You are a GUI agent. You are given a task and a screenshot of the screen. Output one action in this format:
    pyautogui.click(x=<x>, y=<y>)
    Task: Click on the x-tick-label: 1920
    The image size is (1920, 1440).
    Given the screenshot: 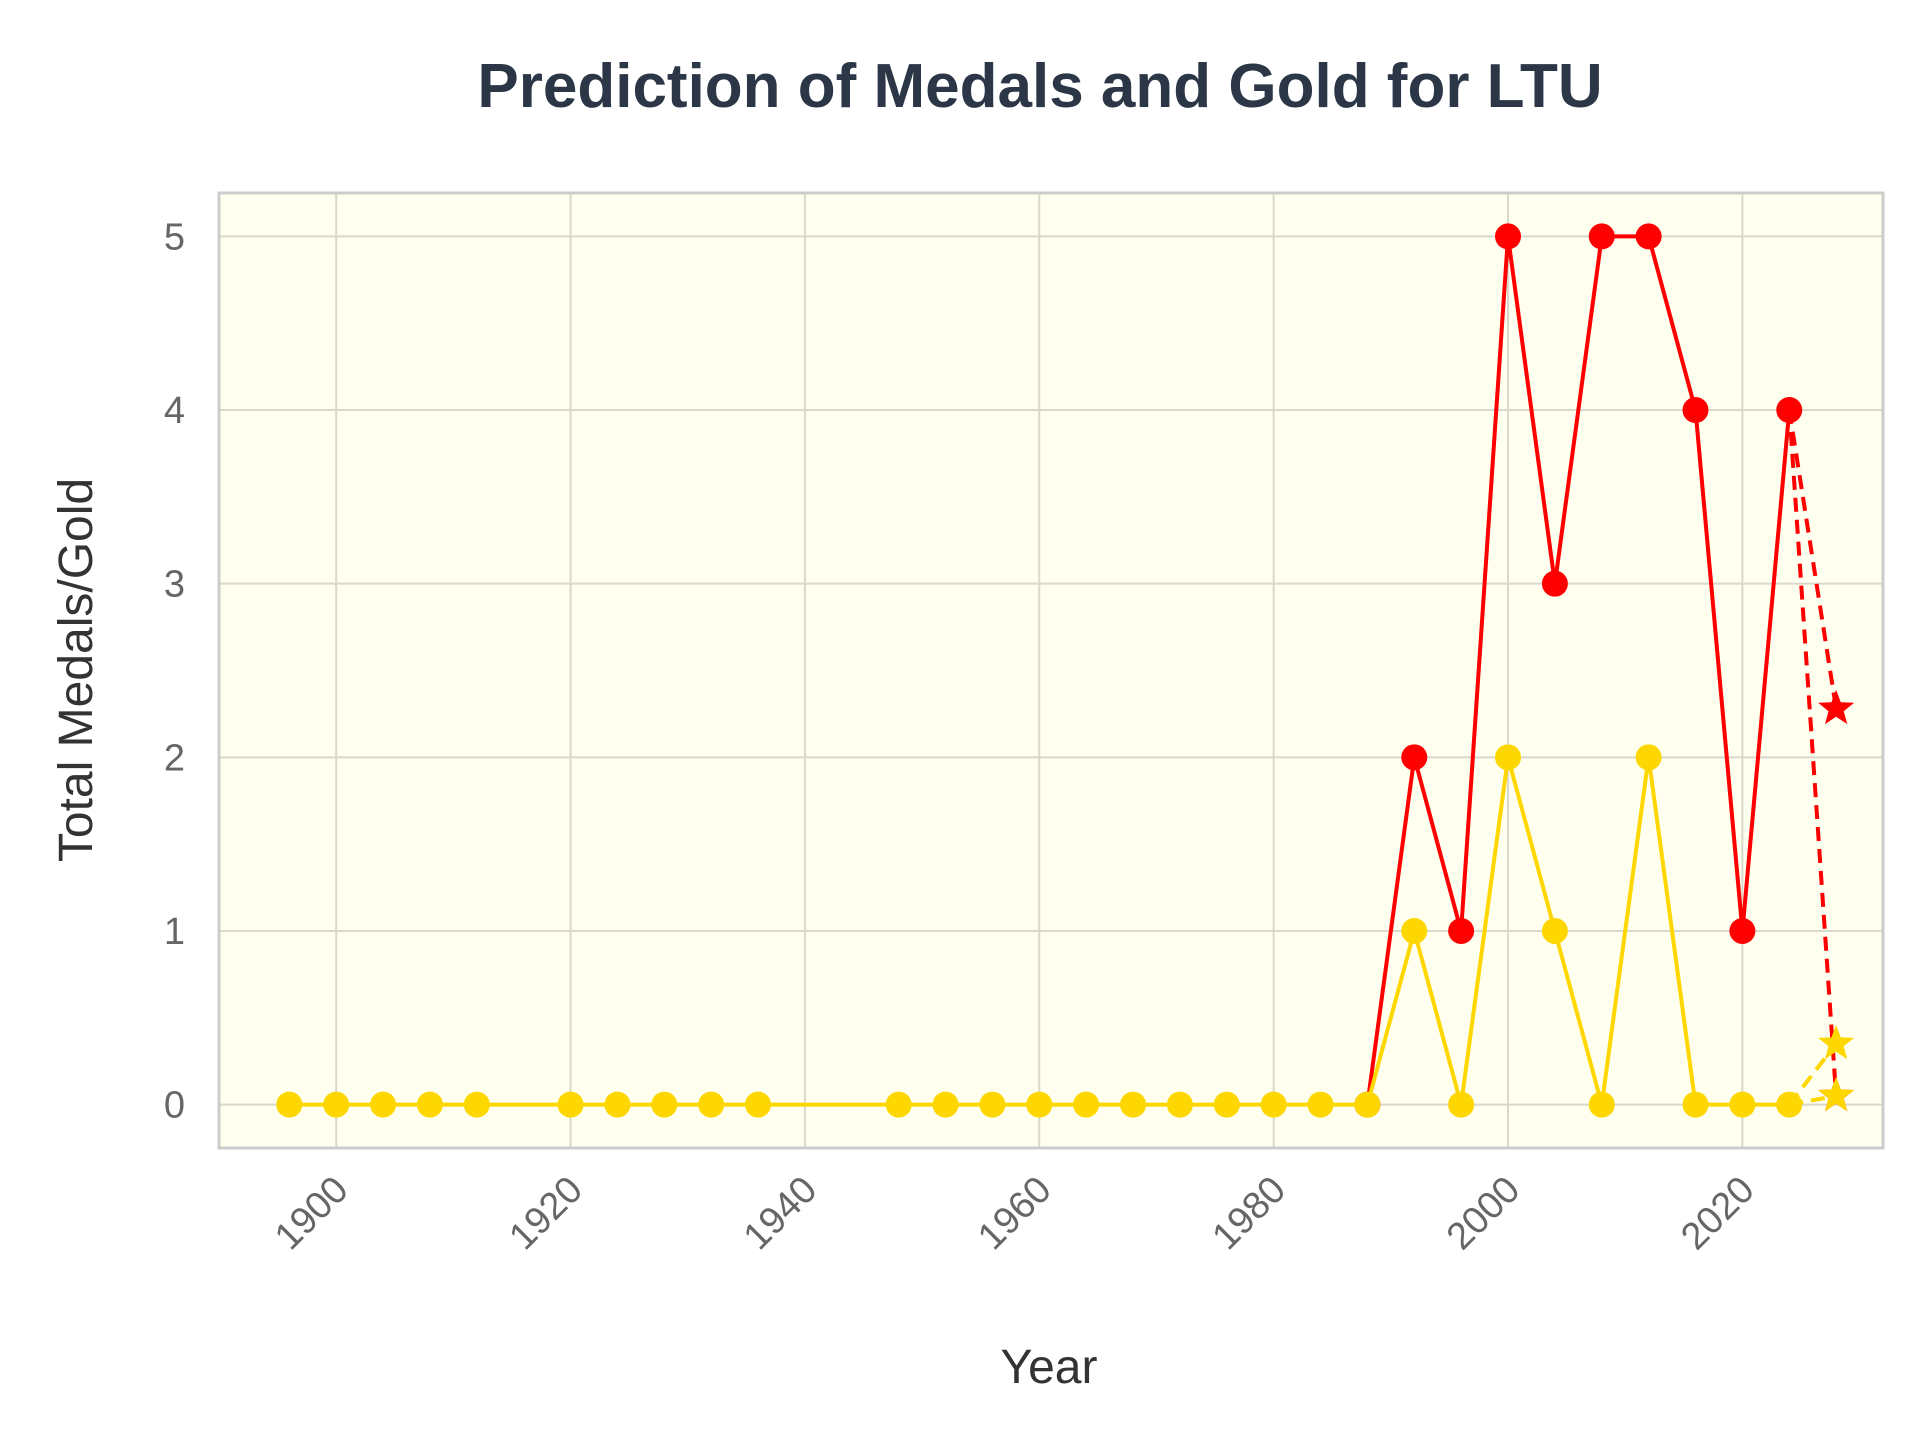 What is the action you would take?
    pyautogui.click(x=545, y=1213)
    